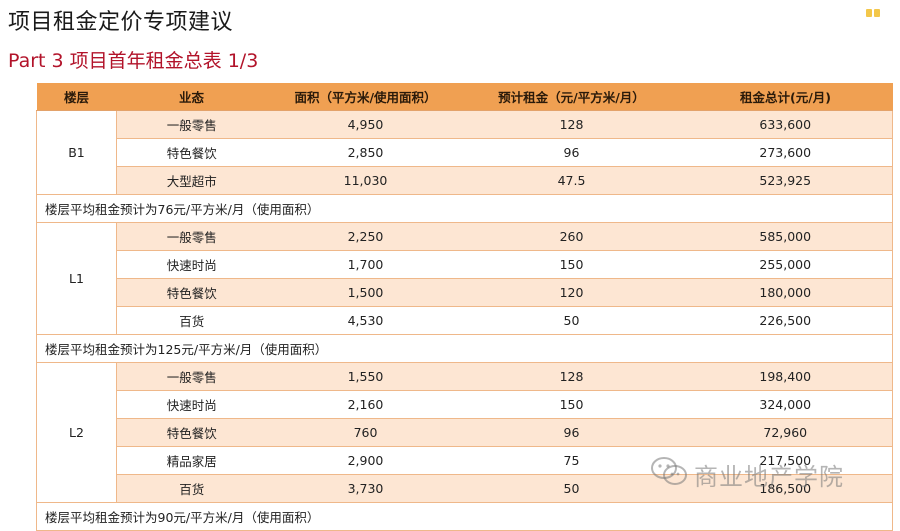 This screenshot has height=531, width=900. I want to click on cell-area: 3,730, so click(365, 488).